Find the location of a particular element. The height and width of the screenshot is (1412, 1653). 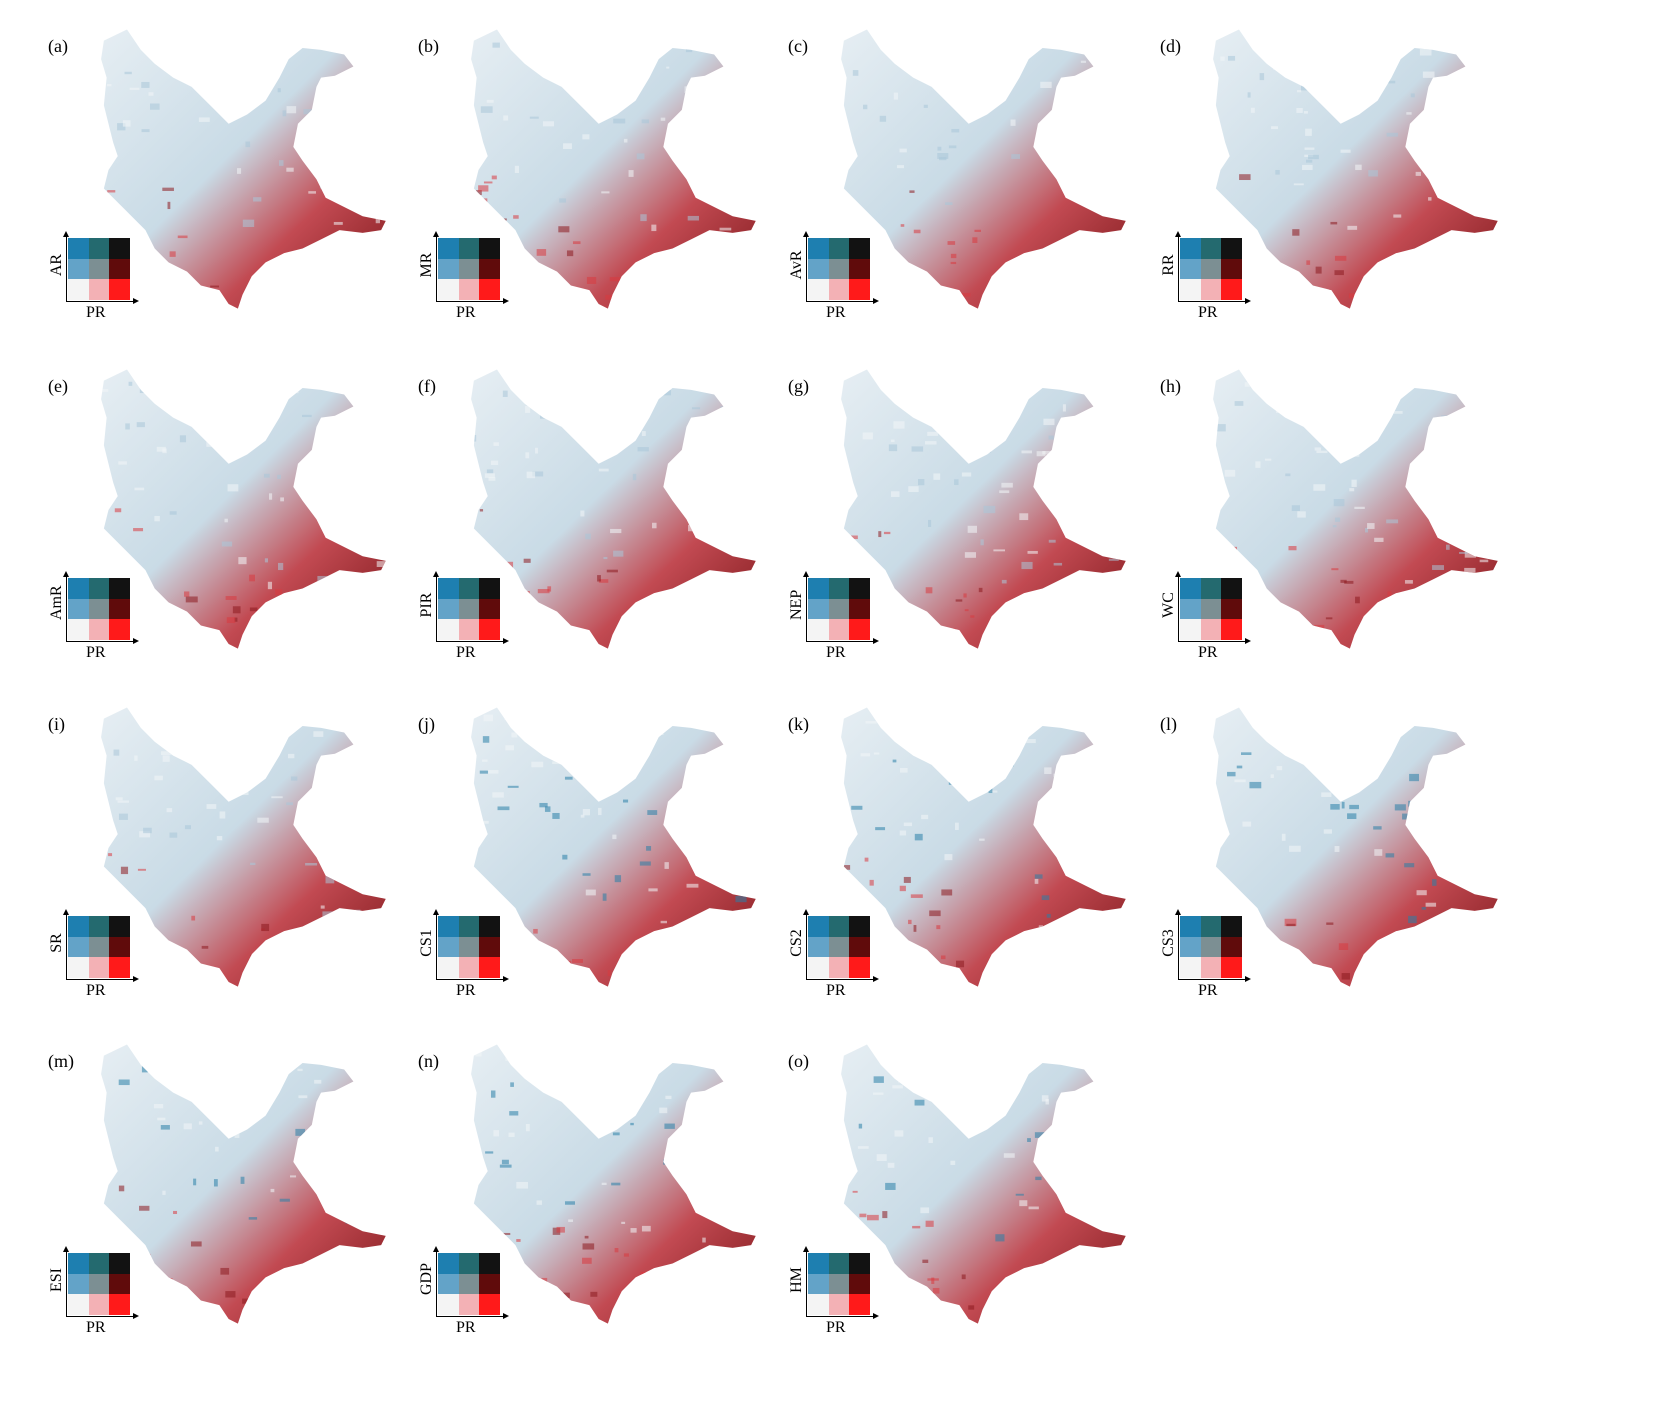

legend-y-label: MR is located at coordinates (426, 265).